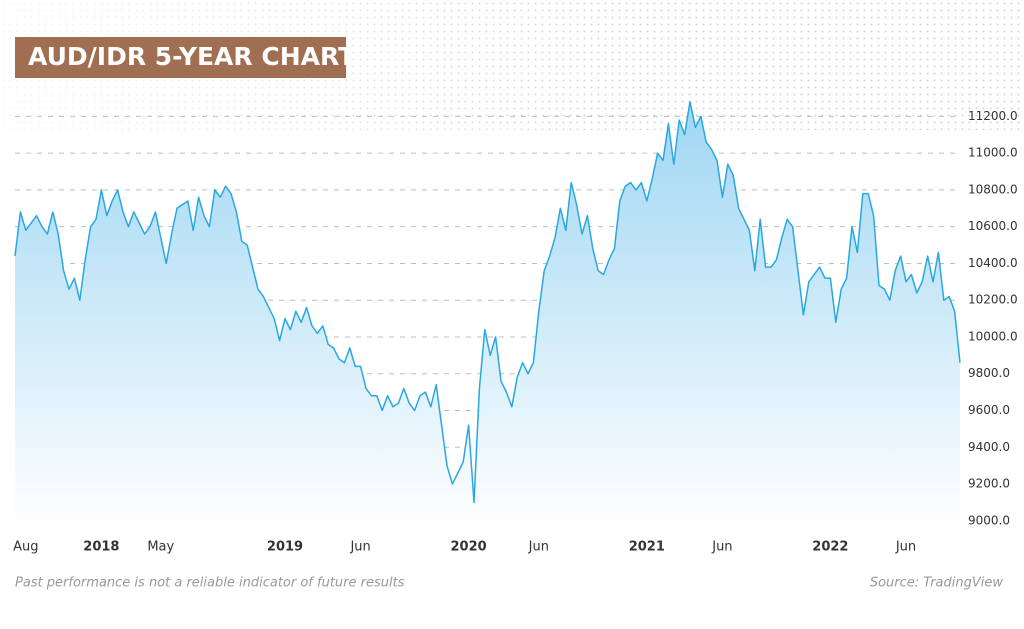 This screenshot has width=1024, height=629. I want to click on x-tick-label: Aug, so click(25, 547).